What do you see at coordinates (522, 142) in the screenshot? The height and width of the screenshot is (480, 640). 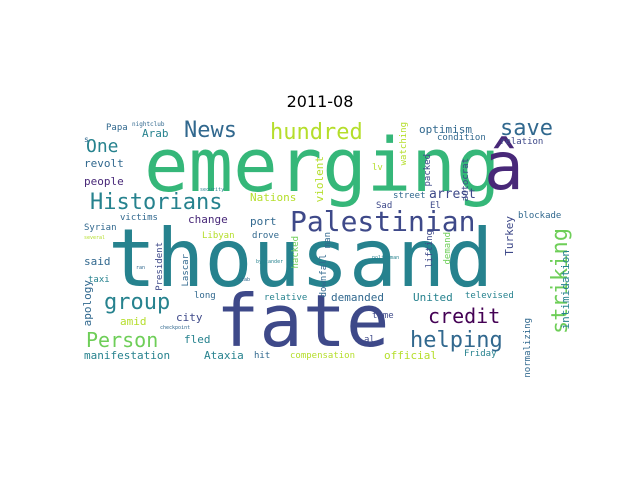 I see `word-relation: relation` at bounding box center [522, 142].